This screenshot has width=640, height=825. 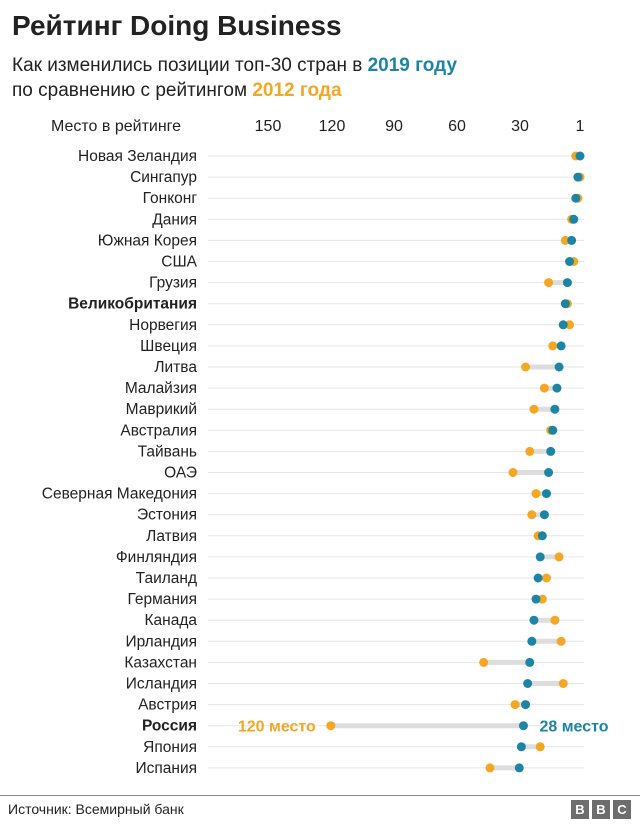 I want to click on country-row: Эстония, so click(x=360, y=515).